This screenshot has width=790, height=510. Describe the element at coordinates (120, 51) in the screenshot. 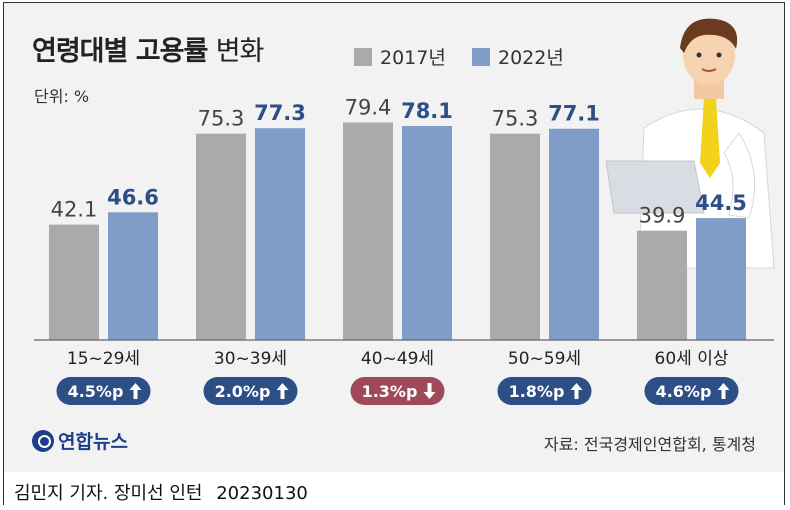

I see `chart-title-bold: 연령대별 고용률` at that location.